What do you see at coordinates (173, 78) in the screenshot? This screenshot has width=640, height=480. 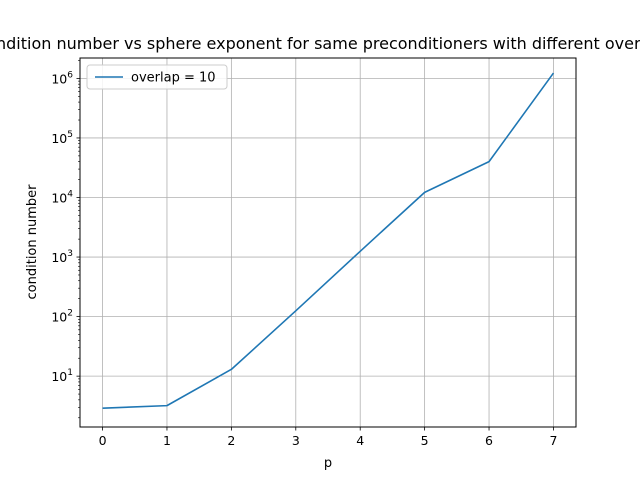 I see `legend-label: overlap = 10` at bounding box center [173, 78].